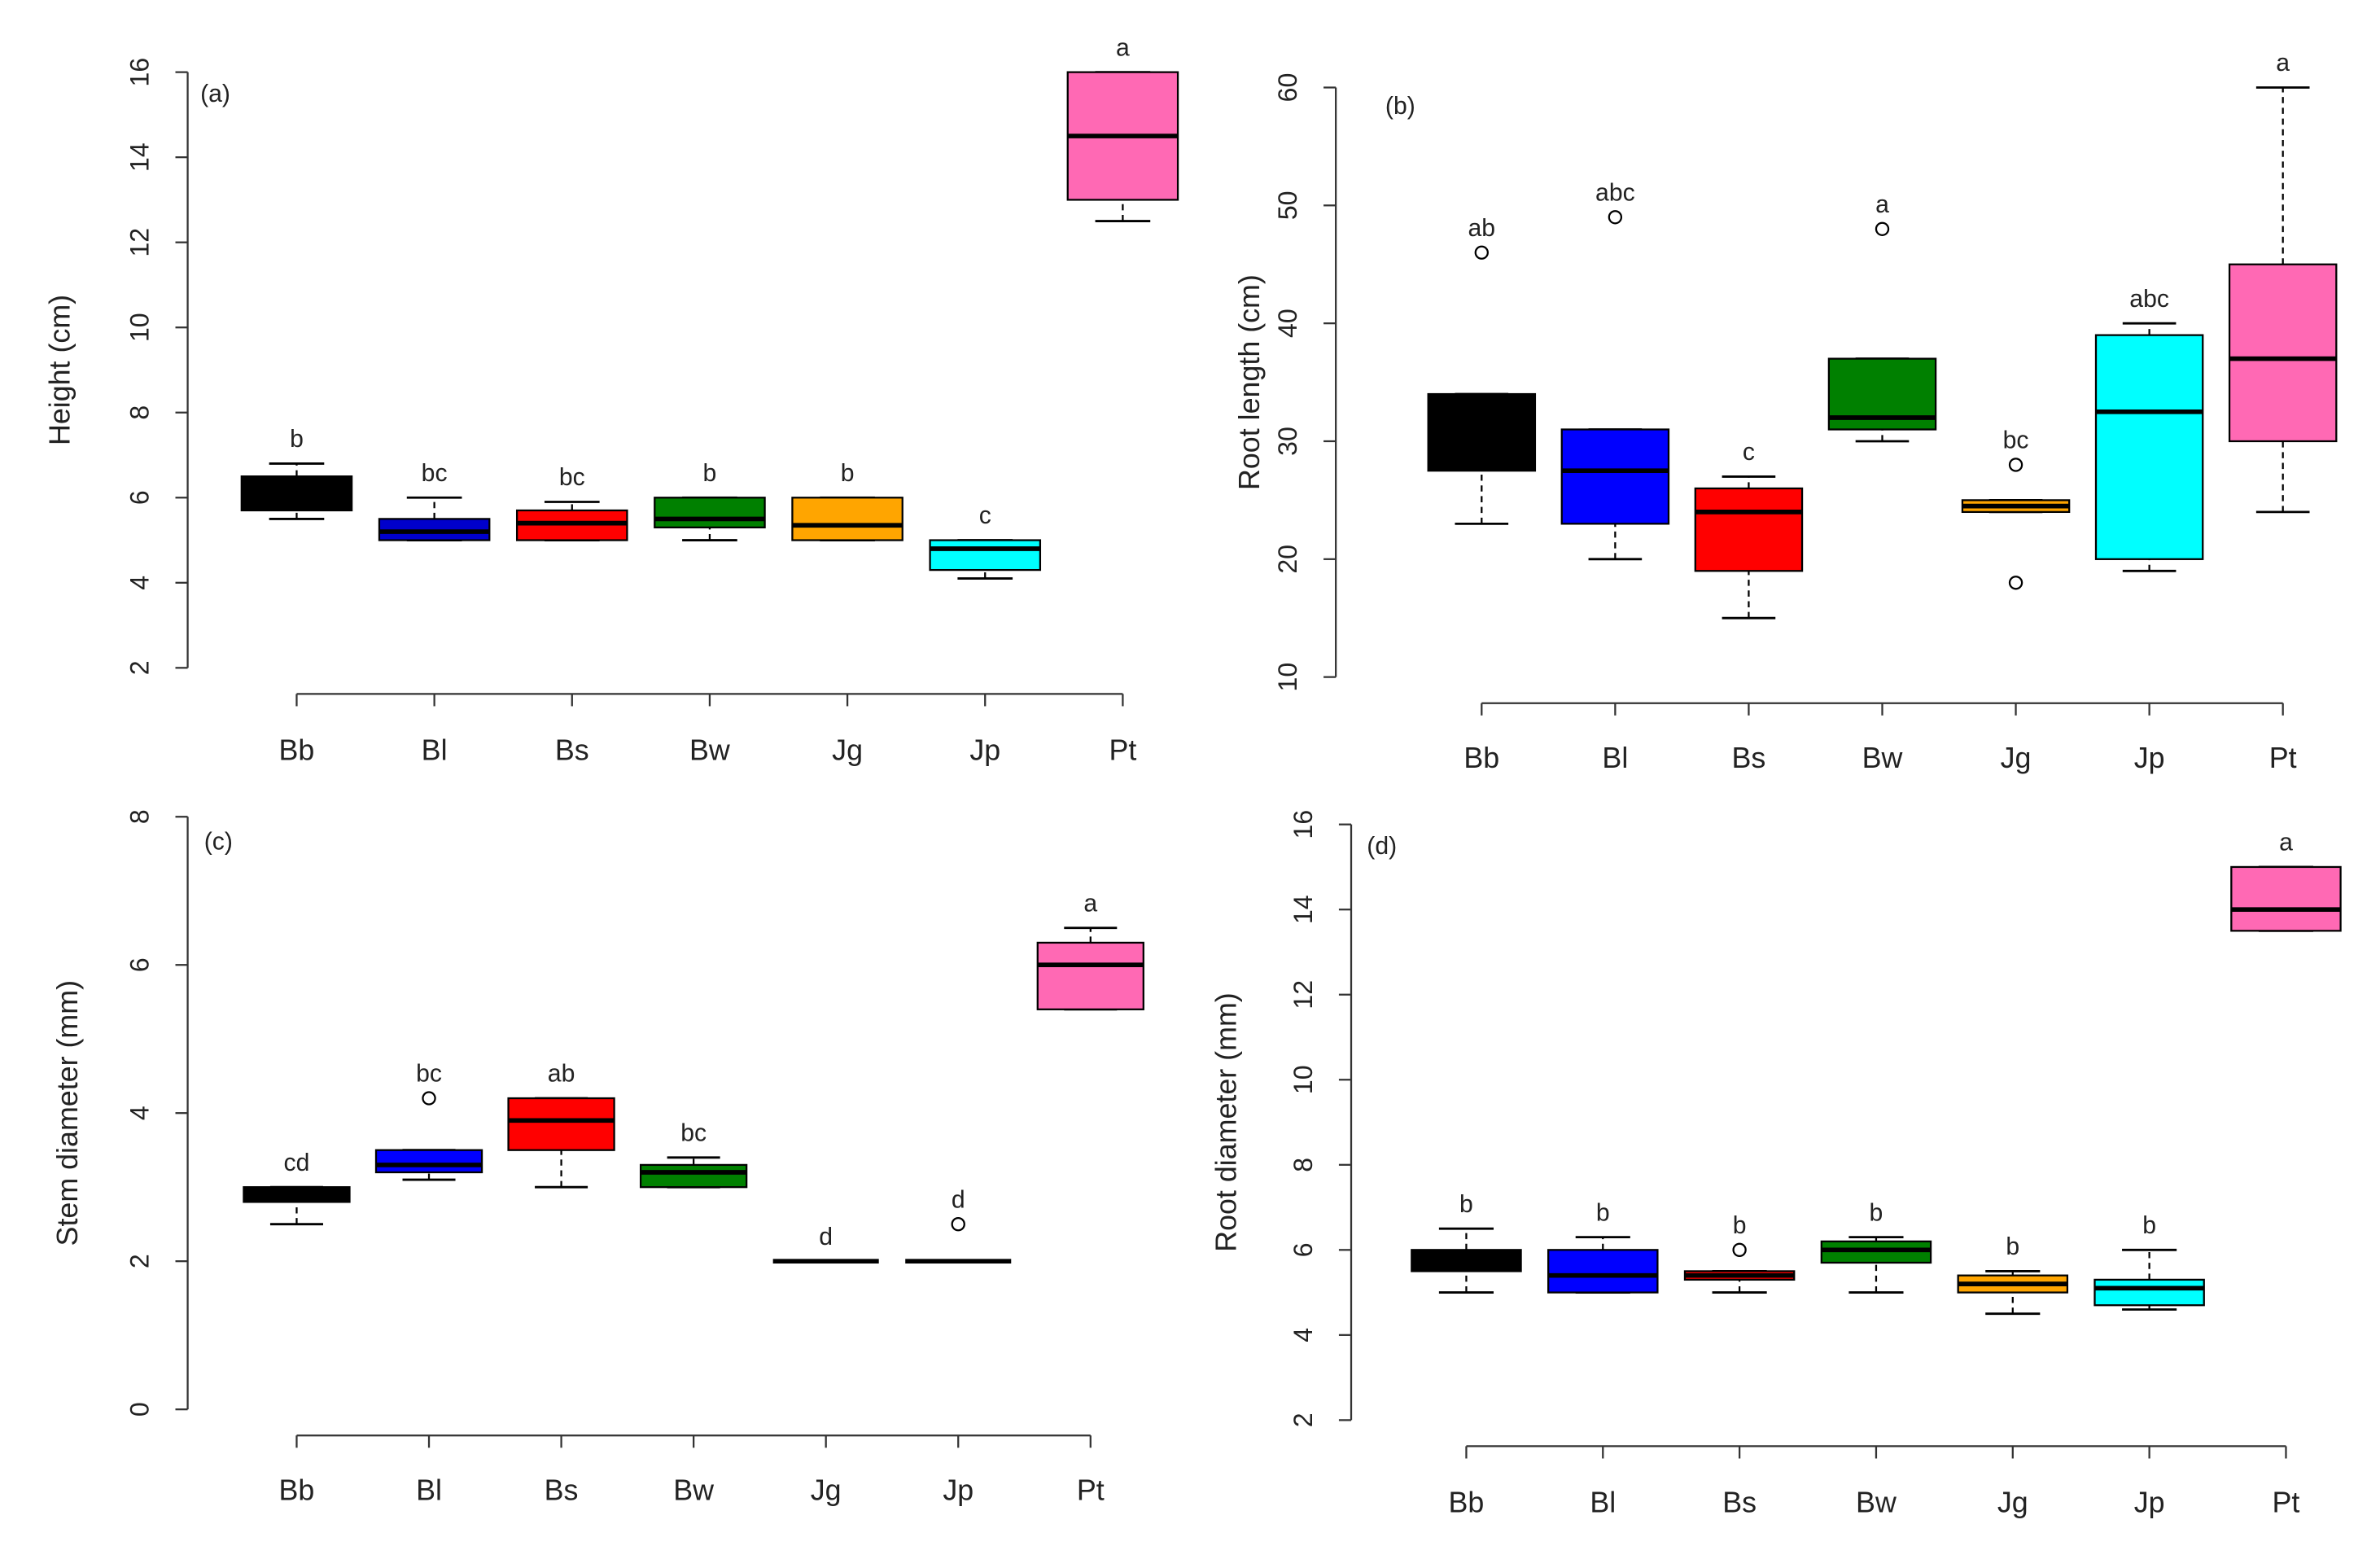  What do you see at coordinates (1288, 559) in the screenshot?
I see `y-tick-label: 20` at bounding box center [1288, 559].